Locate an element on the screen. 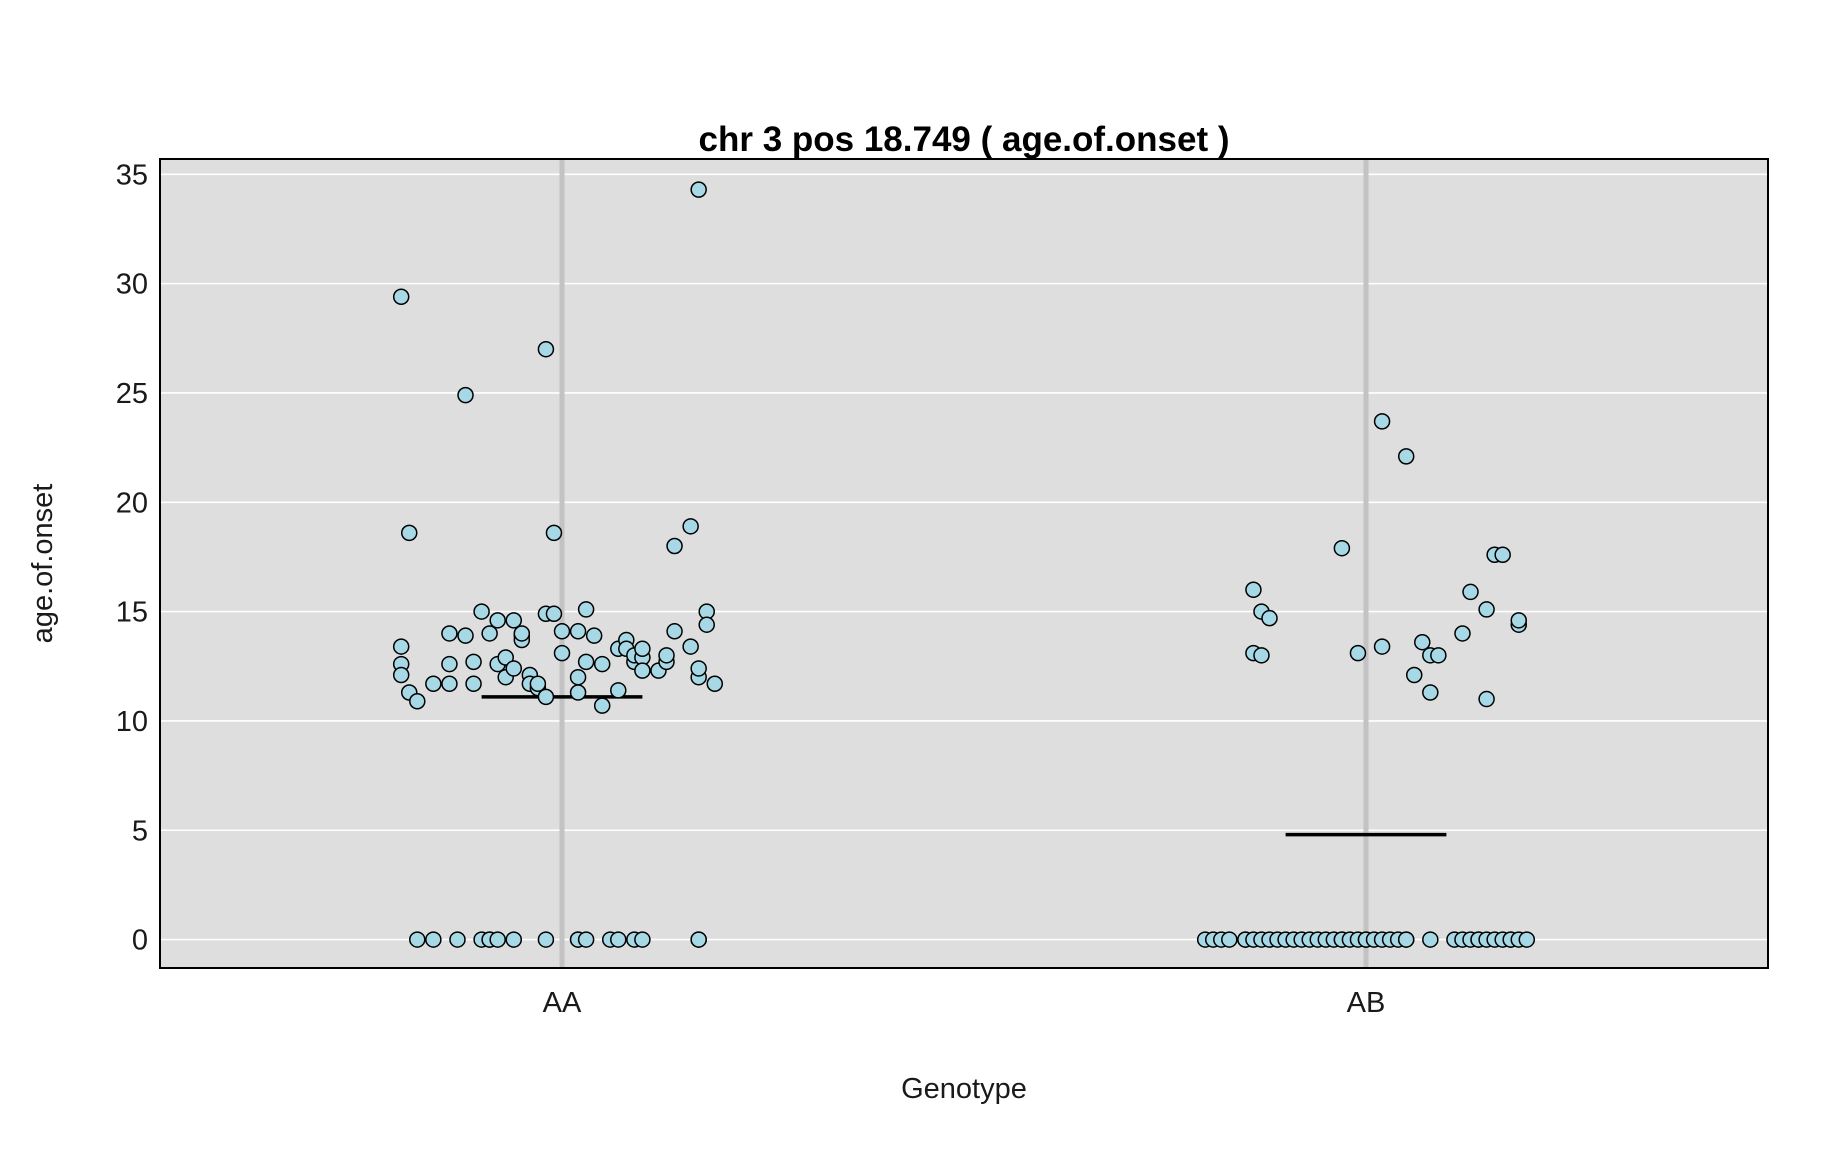 This screenshot has width=1824, height=1152. x-axis: AA AB is located at coordinates (964, 1003).